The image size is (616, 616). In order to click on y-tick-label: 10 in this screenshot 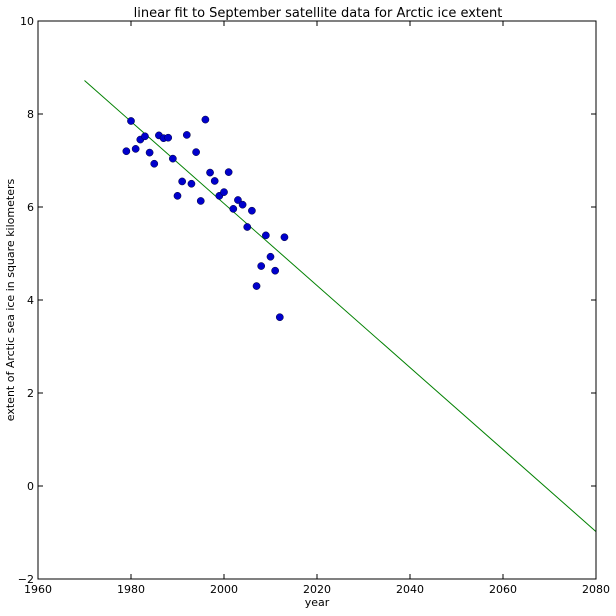, I will do `click(27, 21)`.